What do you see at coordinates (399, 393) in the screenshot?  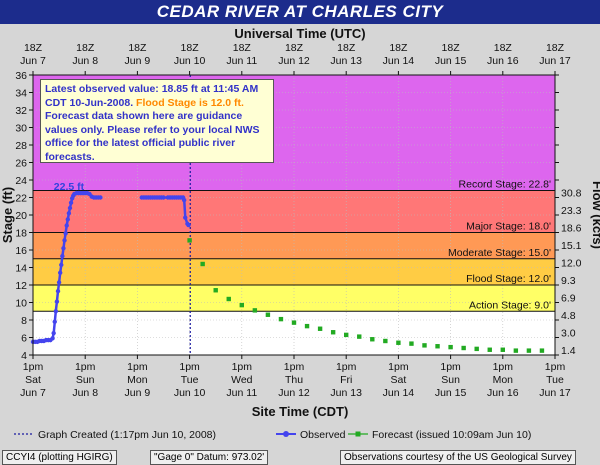 I see `site-tick-label-date: Jun 14` at bounding box center [399, 393].